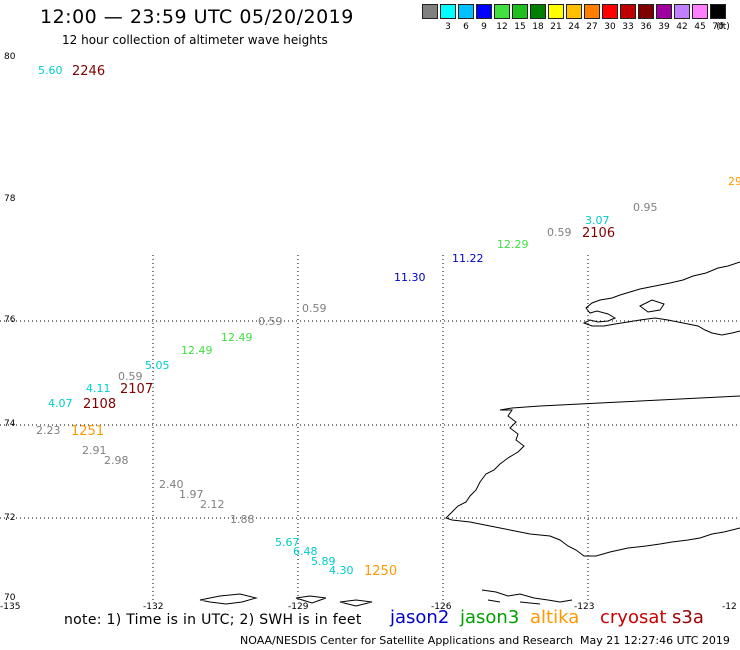 The height and width of the screenshot is (650, 740). I want to click on scale-label: 70, so click(718, 27).